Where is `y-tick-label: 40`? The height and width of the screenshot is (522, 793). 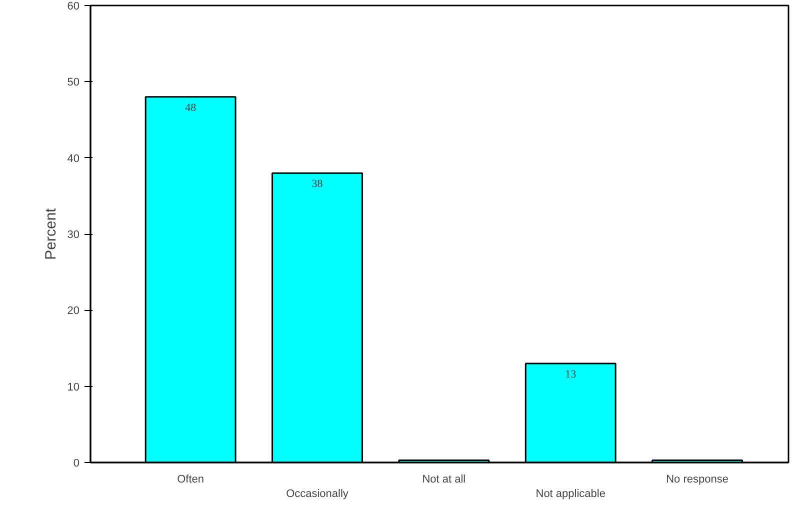
y-tick-label: 40 is located at coordinates (73, 158).